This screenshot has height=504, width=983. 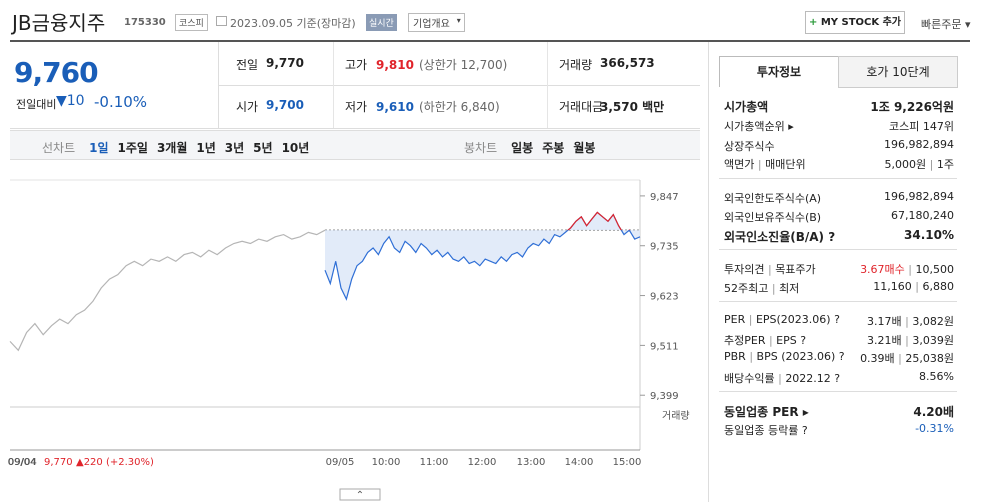 What do you see at coordinates (70, 101) in the screenshot?
I see `change: ▼10` at bounding box center [70, 101].